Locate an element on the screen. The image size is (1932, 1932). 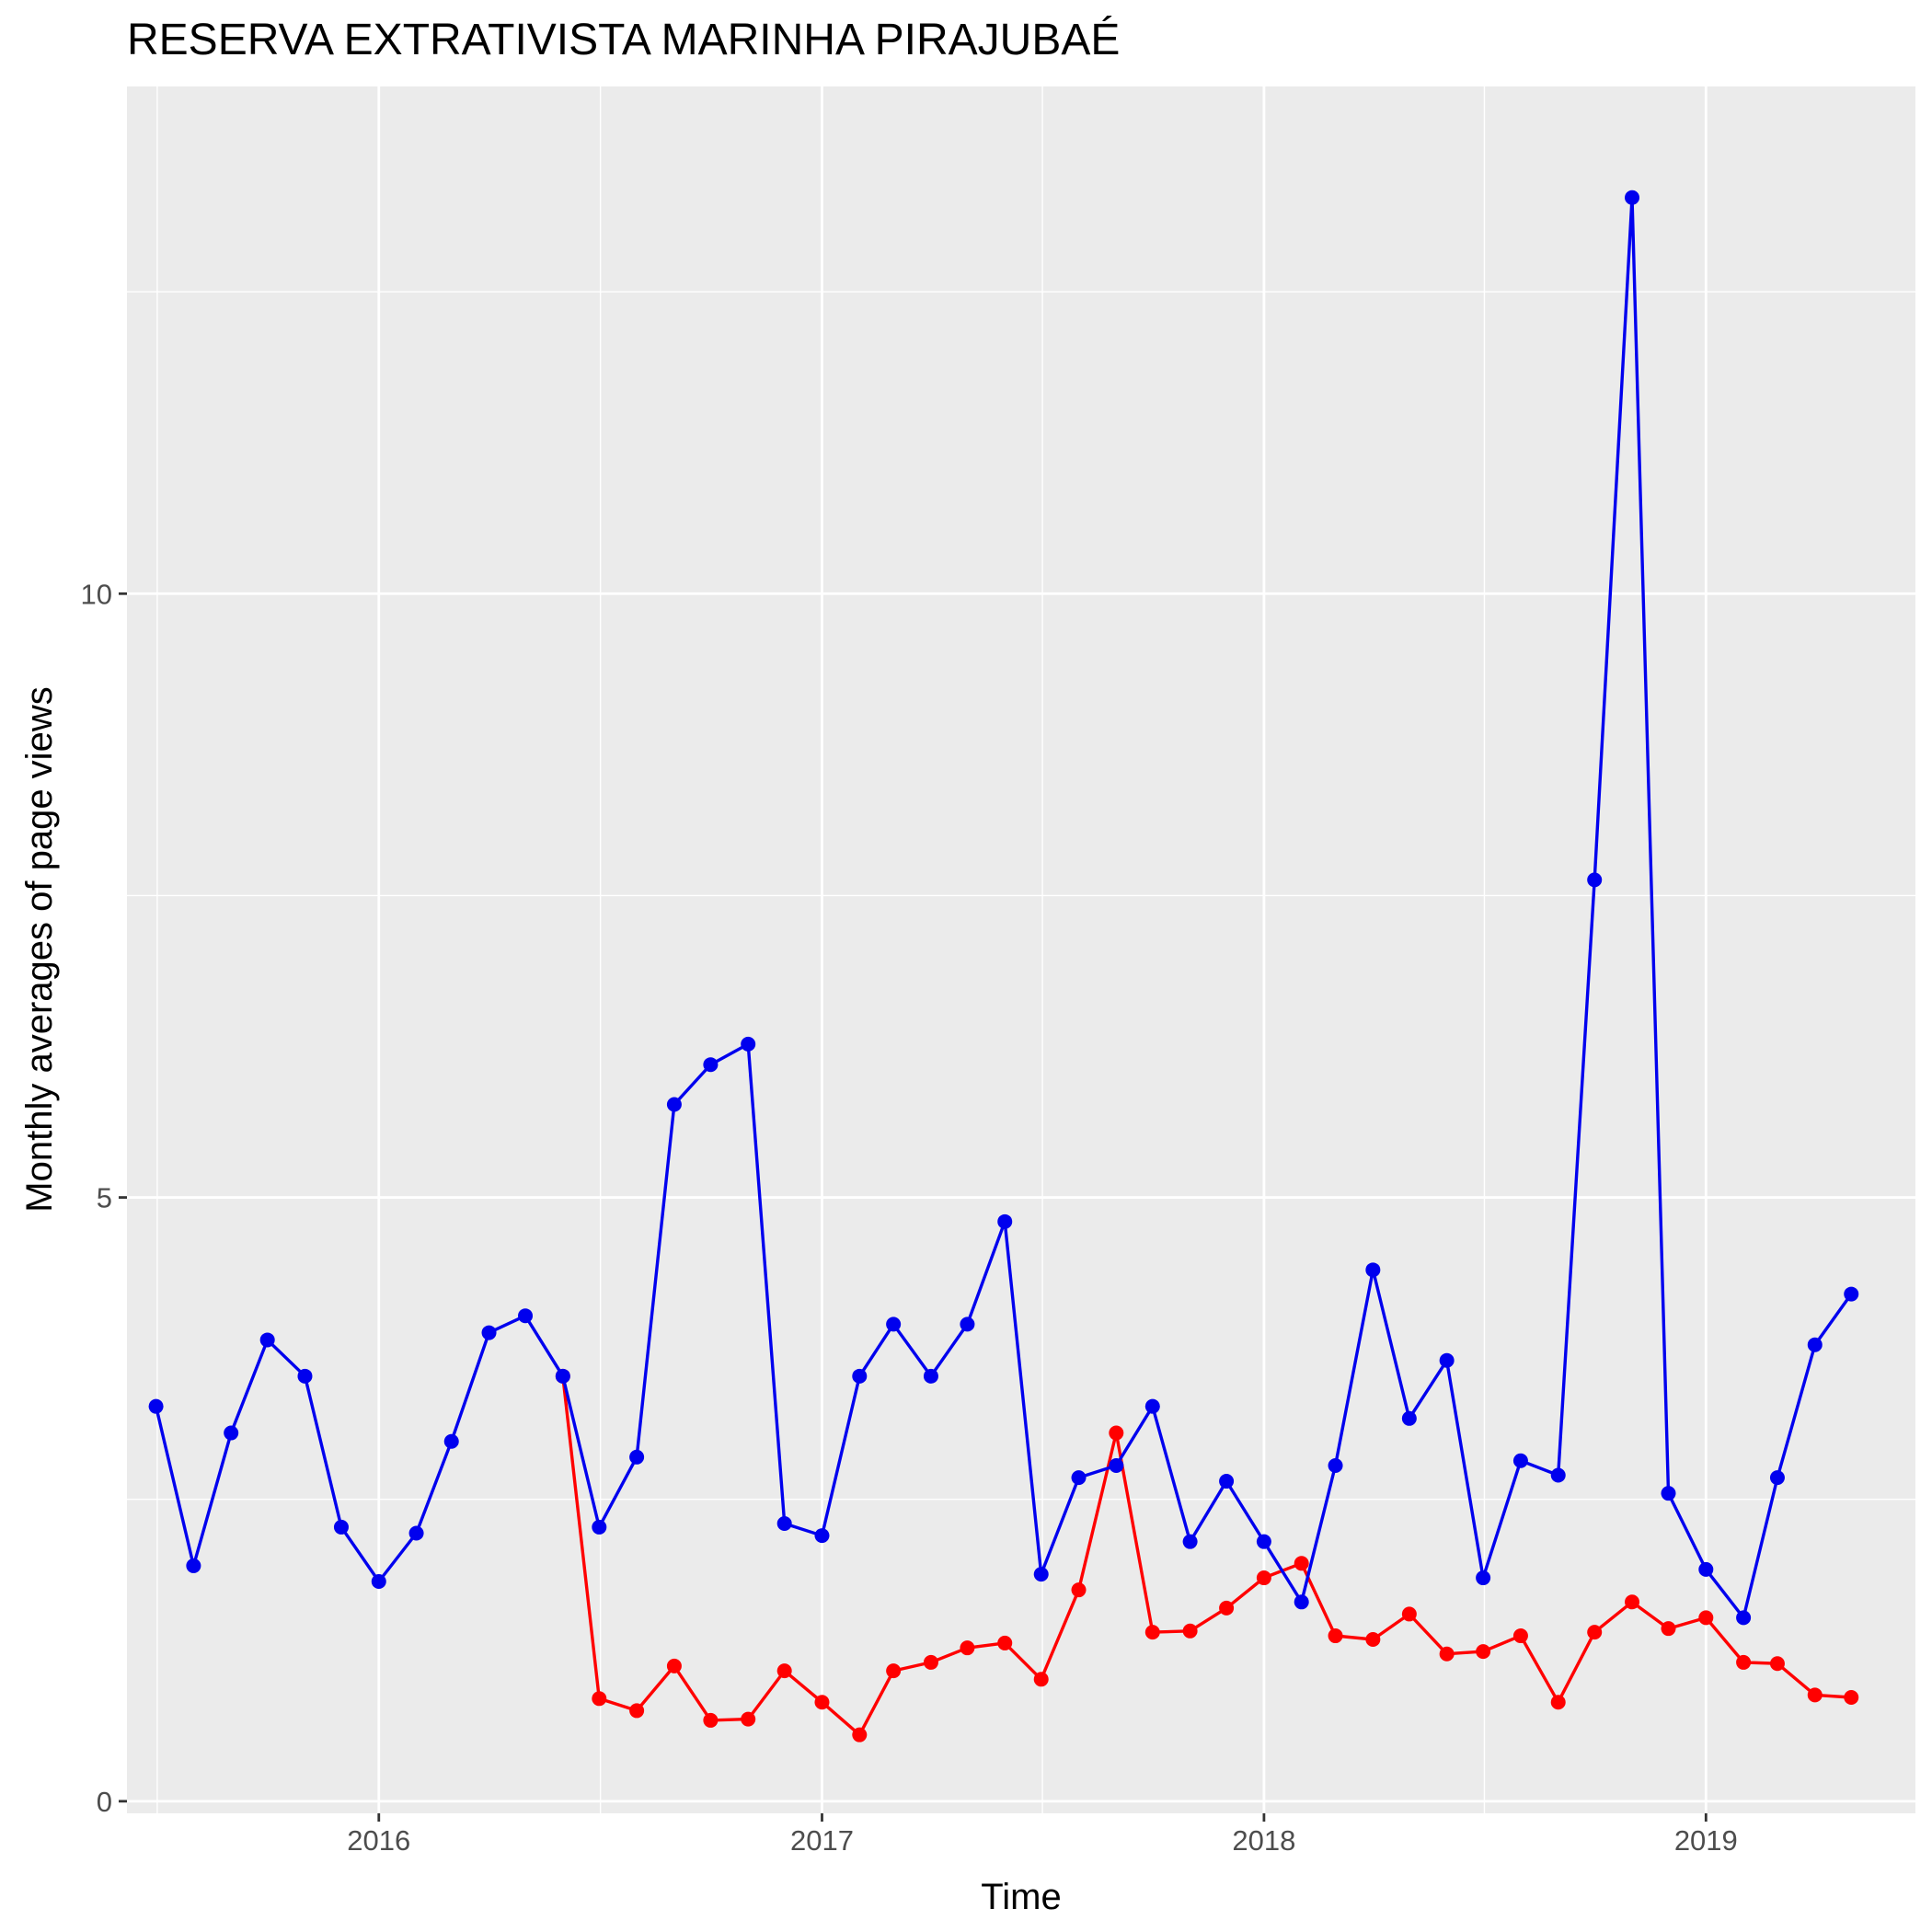
y-axis-title: Monthly averages of page views is located at coordinates (39, 949).